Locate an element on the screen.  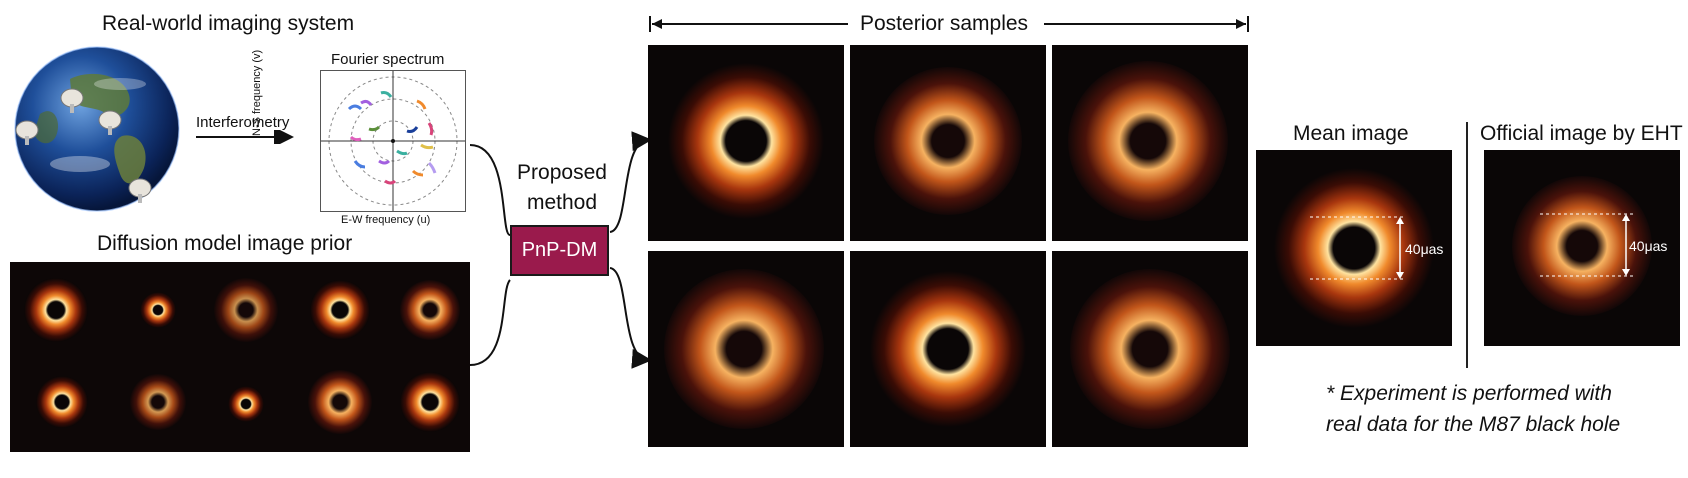
interferometry-arrow is located at coordinates (247, 137).